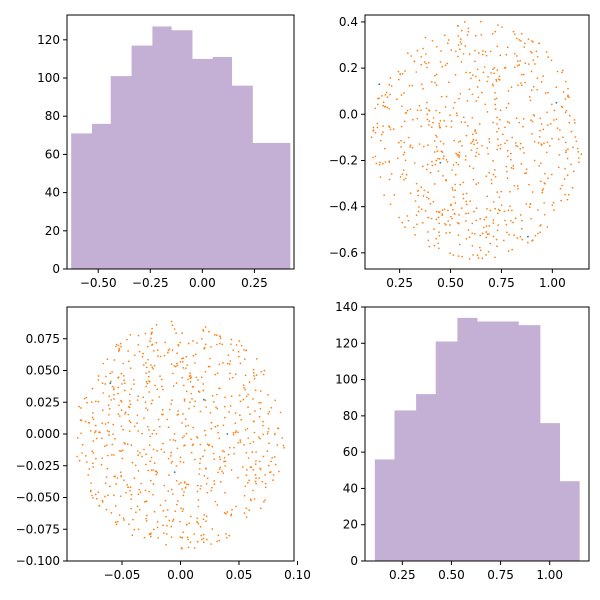 Image resolution: width=600 pixels, height=600 pixels. I want to click on y-tick-label: 40, so click(350, 488).